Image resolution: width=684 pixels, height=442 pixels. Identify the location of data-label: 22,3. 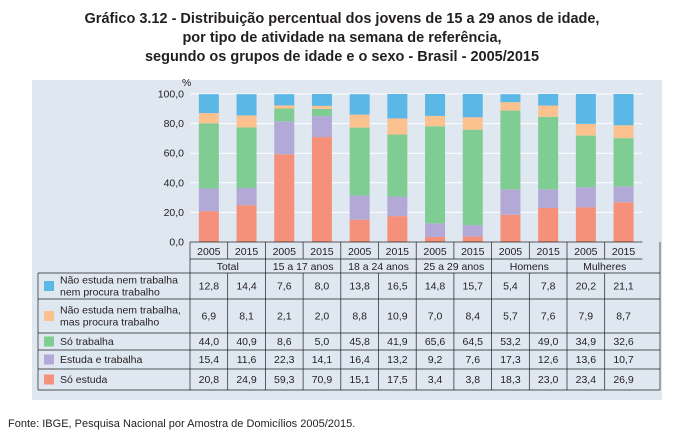
(284, 360).